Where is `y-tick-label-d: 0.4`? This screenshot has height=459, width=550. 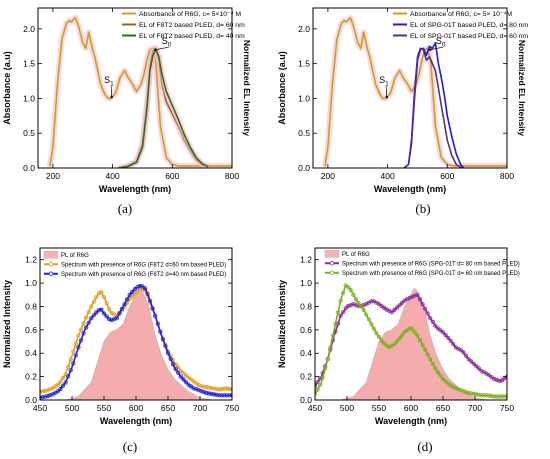
y-tick-label-d: 0.4 is located at coordinates (306, 353).